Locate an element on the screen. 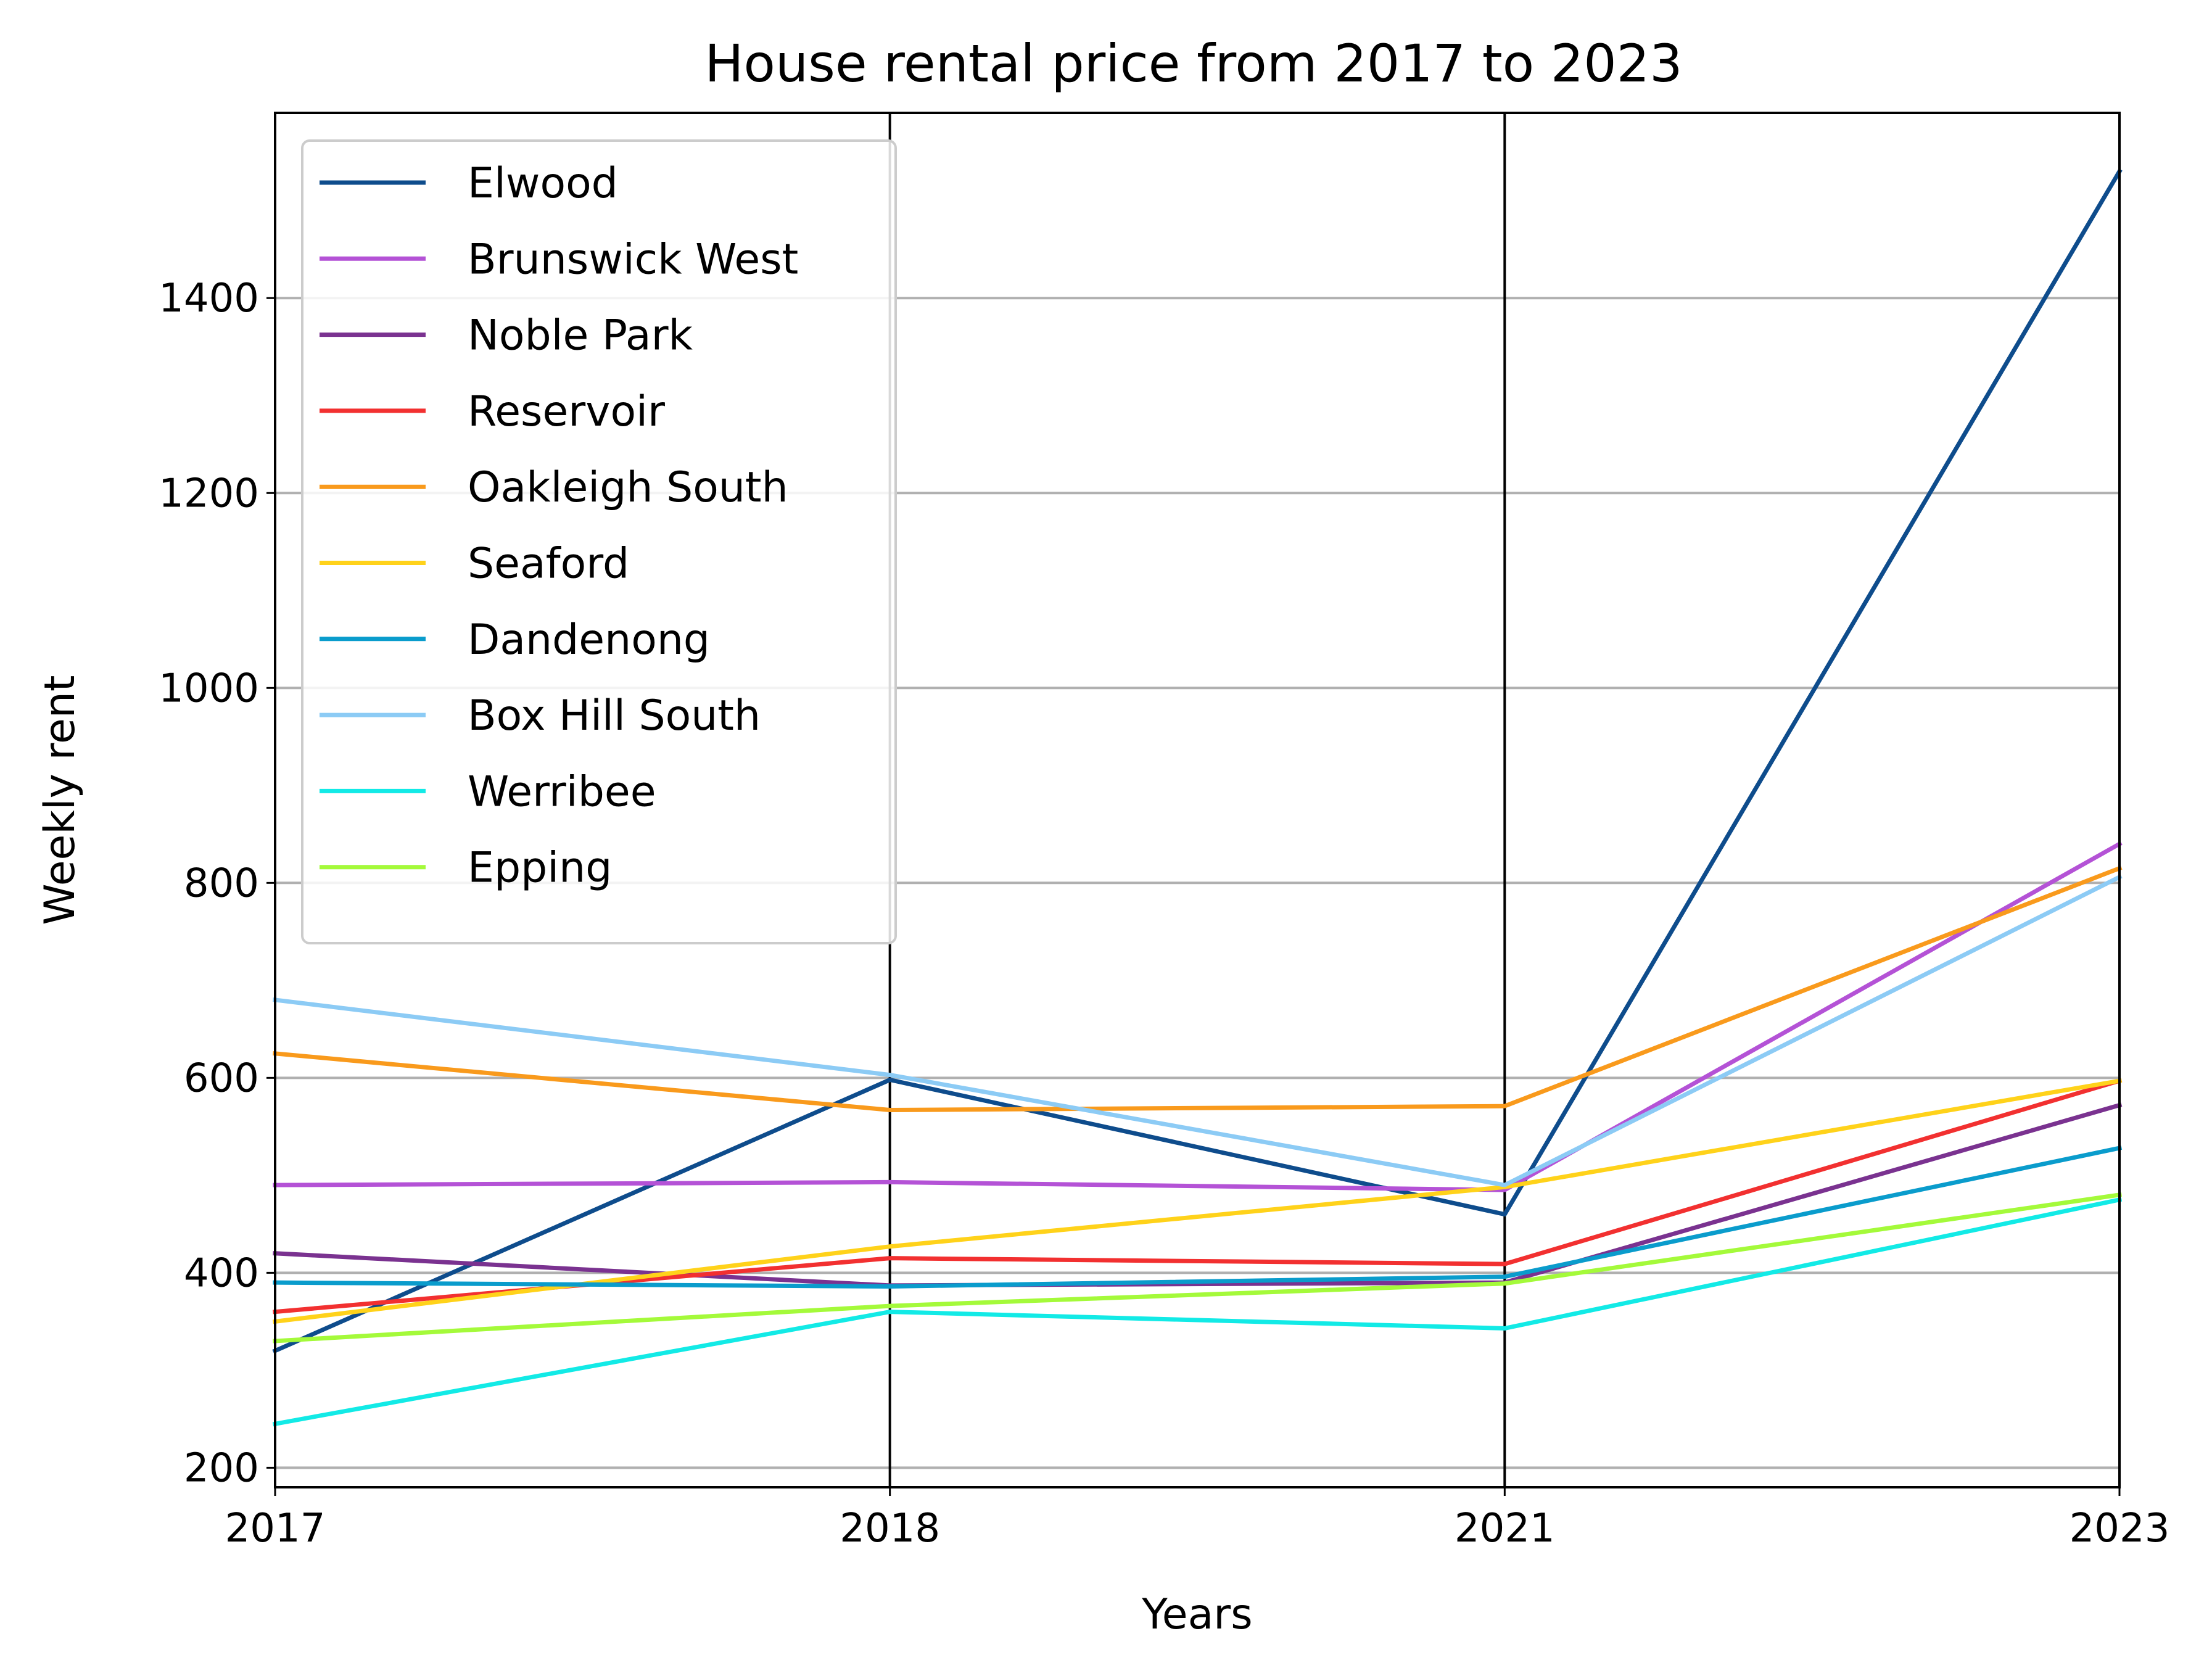  y-tick-label-1000: 1000 is located at coordinates (209, 688).